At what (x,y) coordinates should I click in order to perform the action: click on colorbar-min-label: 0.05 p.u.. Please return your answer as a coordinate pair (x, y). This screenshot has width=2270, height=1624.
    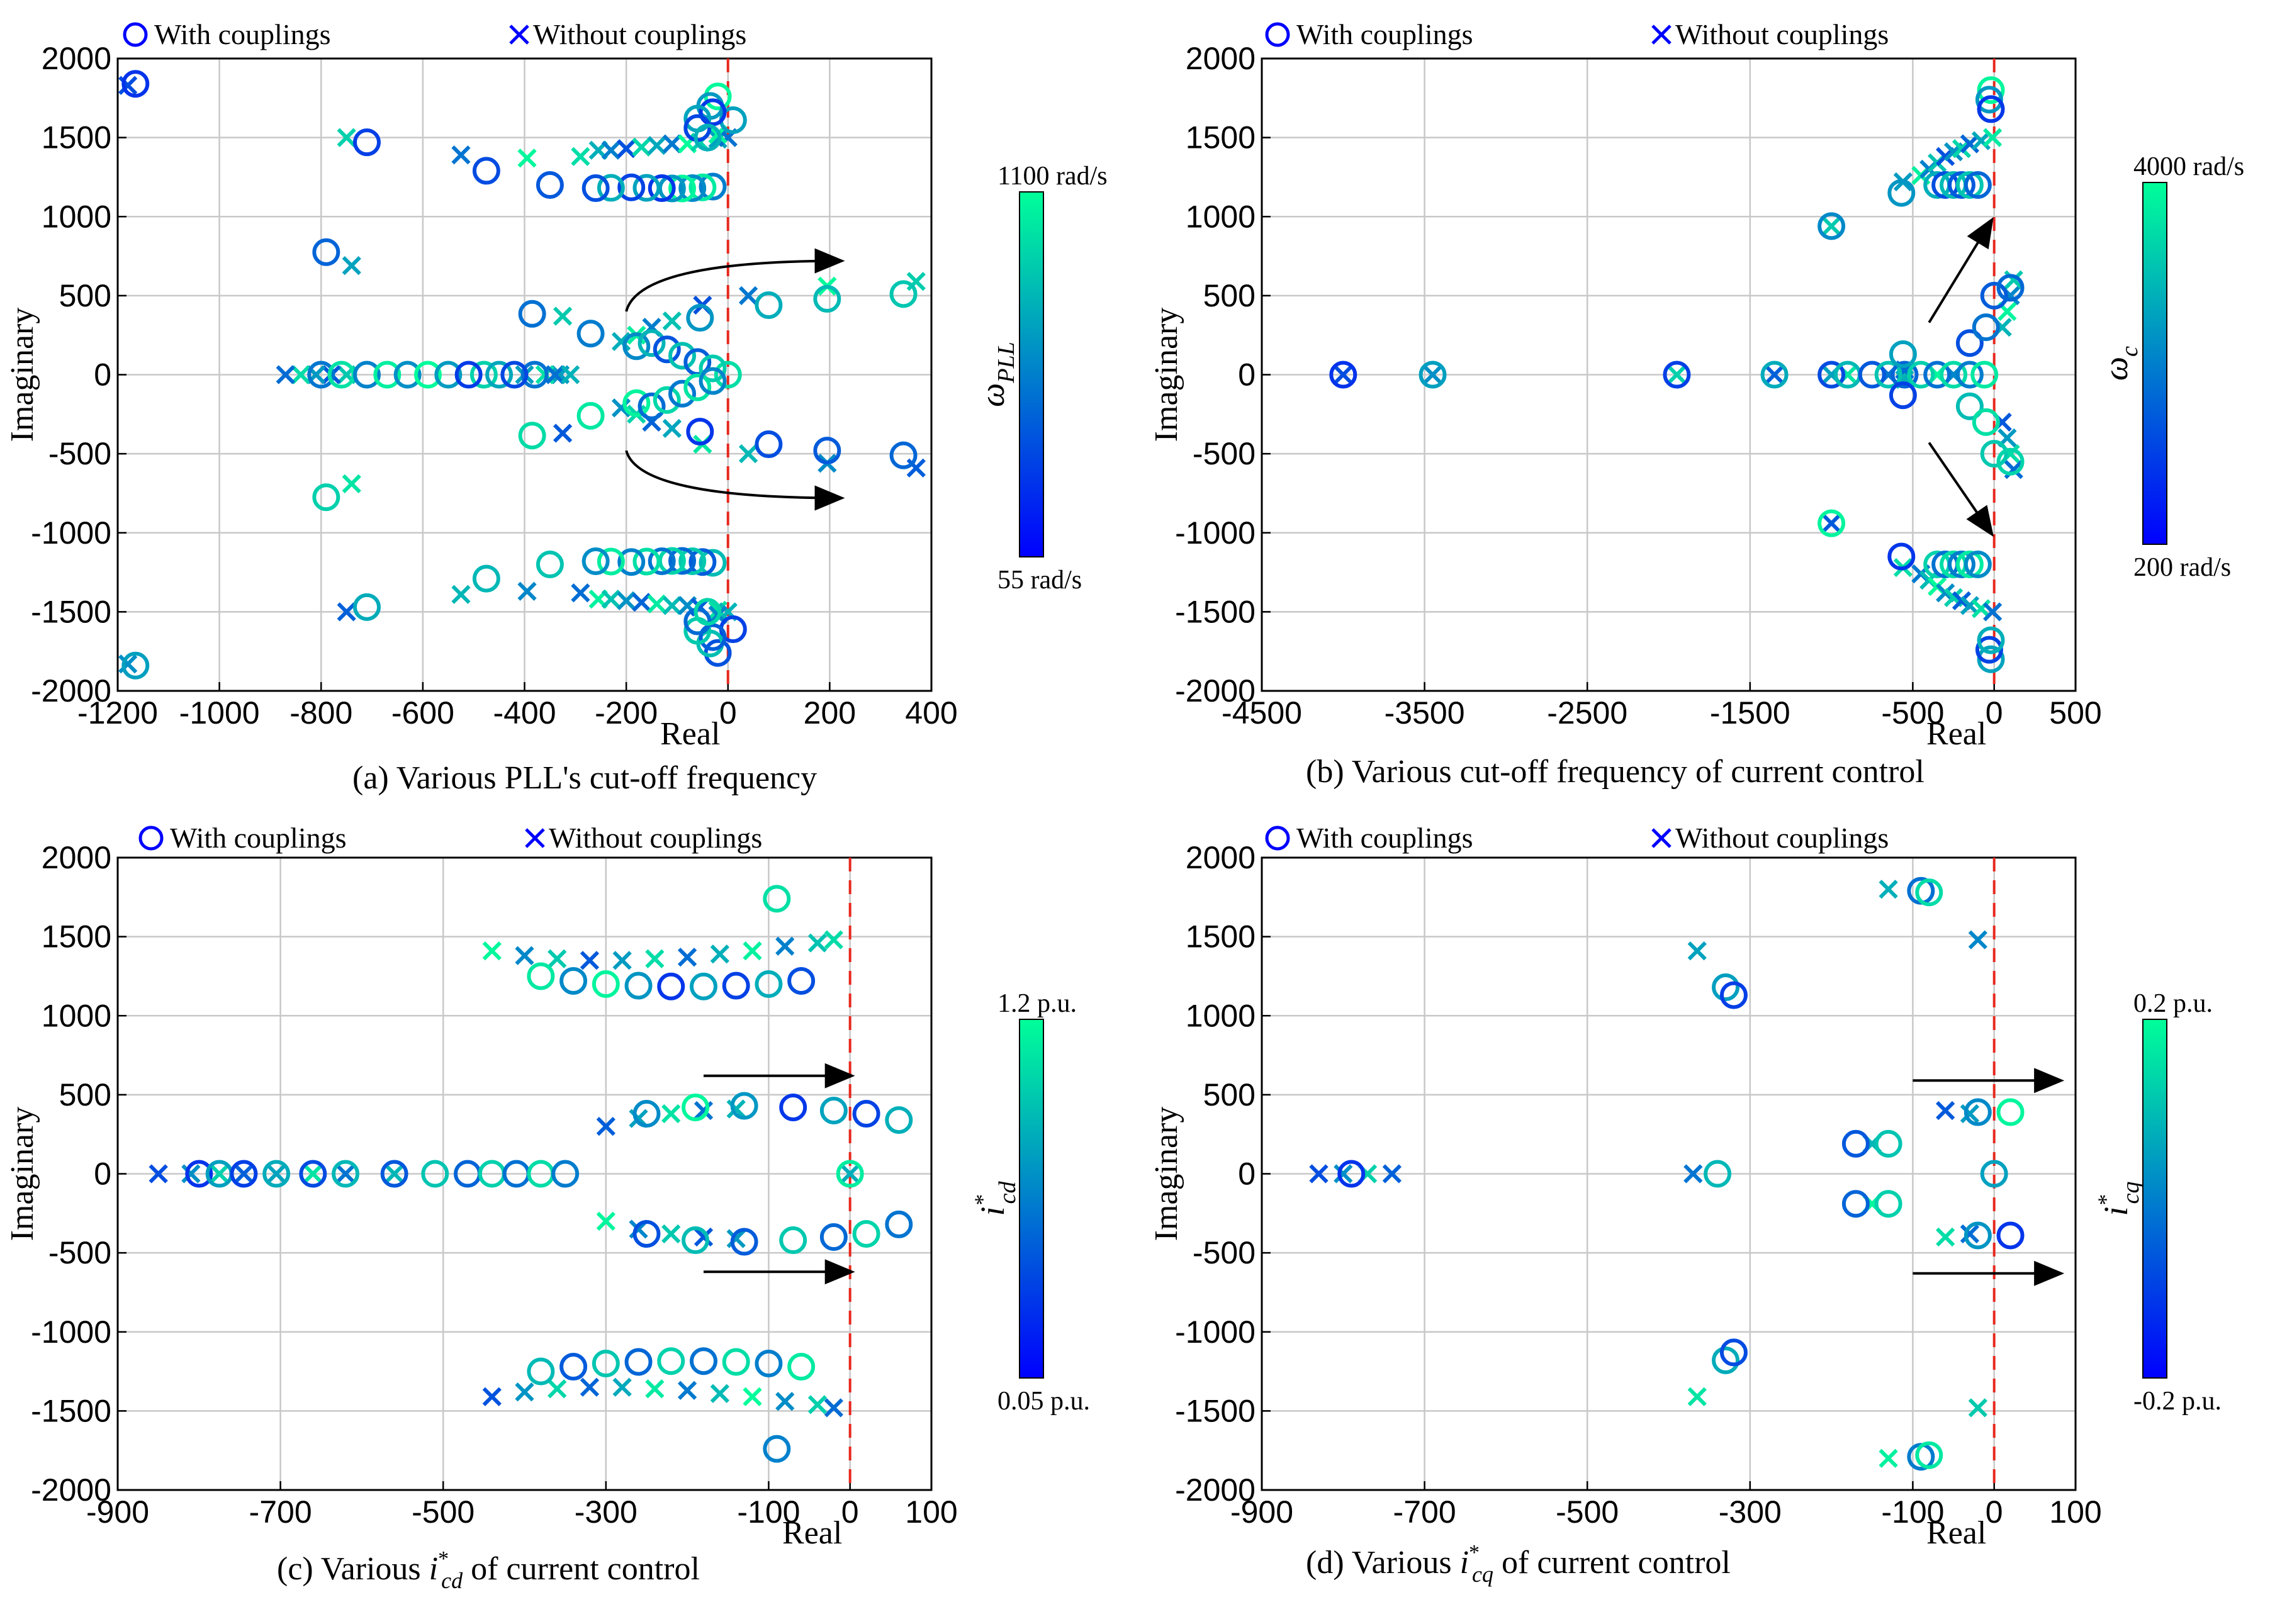
    Looking at the image, I should click on (1043, 1401).